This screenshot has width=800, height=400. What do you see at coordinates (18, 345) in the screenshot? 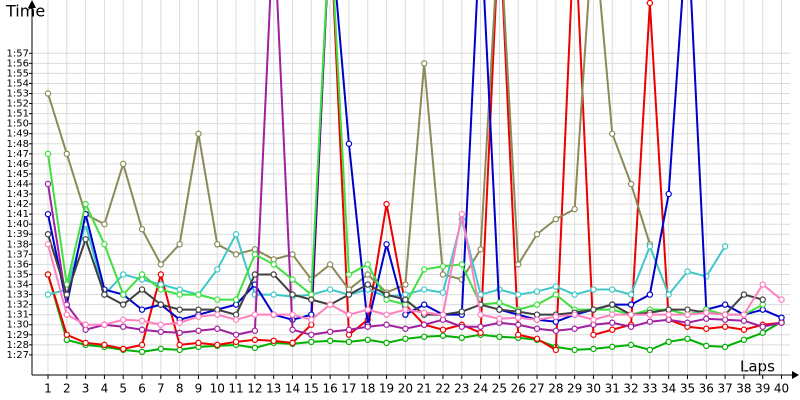
I see `y-tick-label: 1:28` at bounding box center [18, 345].